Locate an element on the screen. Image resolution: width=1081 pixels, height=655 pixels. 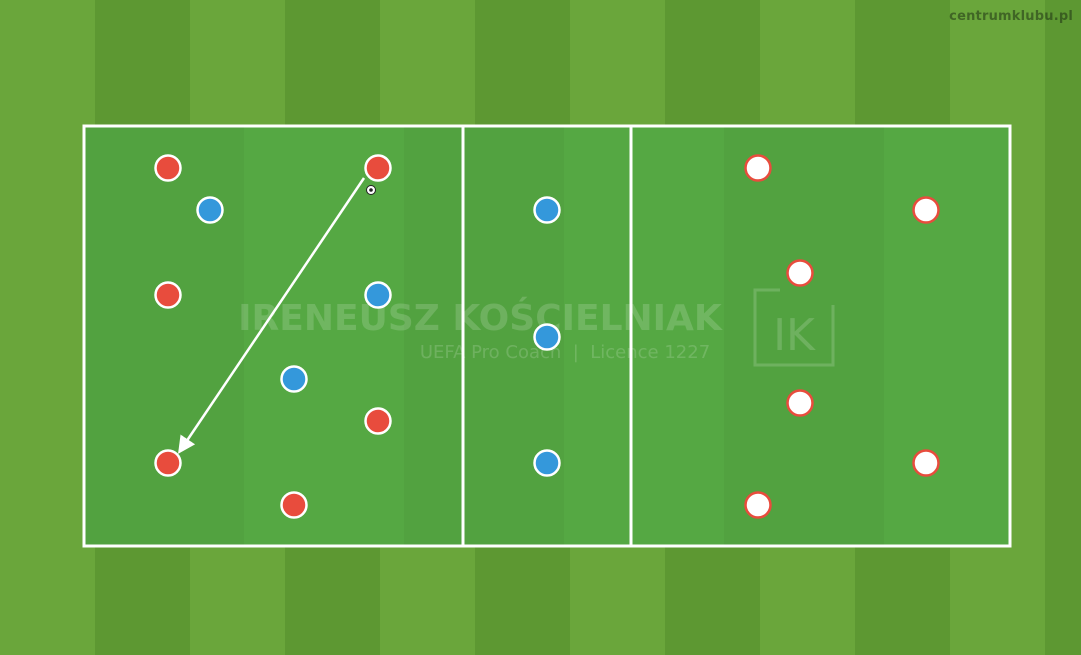
monogram-logo: IK is located at coordinates (794, 327).